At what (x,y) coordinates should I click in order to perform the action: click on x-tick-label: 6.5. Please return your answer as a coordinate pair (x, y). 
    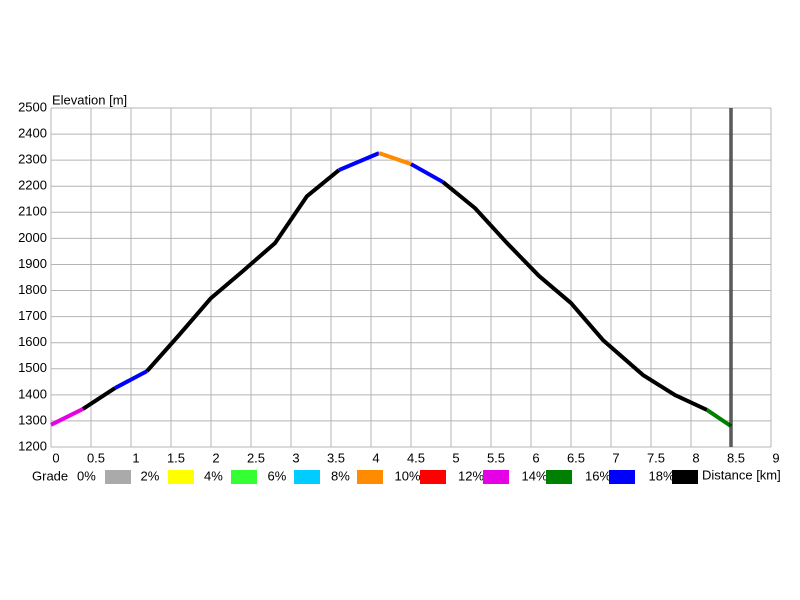
    Looking at the image, I should click on (576, 457).